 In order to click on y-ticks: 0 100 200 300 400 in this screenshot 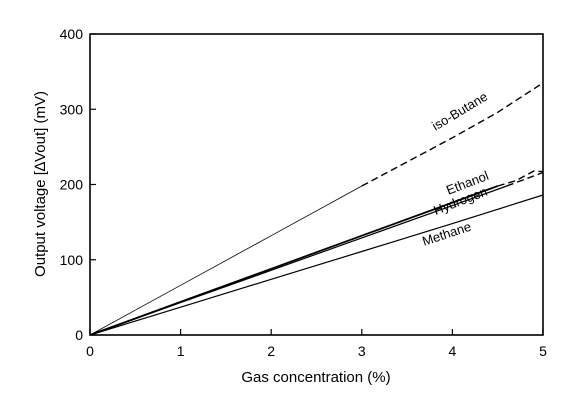, I will do `click(78, 184)`.